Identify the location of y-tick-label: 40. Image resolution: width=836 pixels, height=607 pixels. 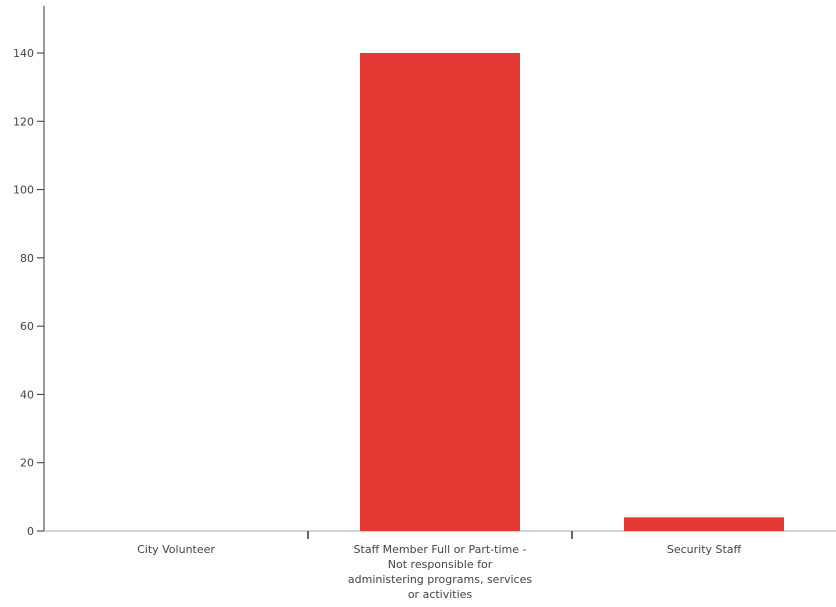
(27, 394).